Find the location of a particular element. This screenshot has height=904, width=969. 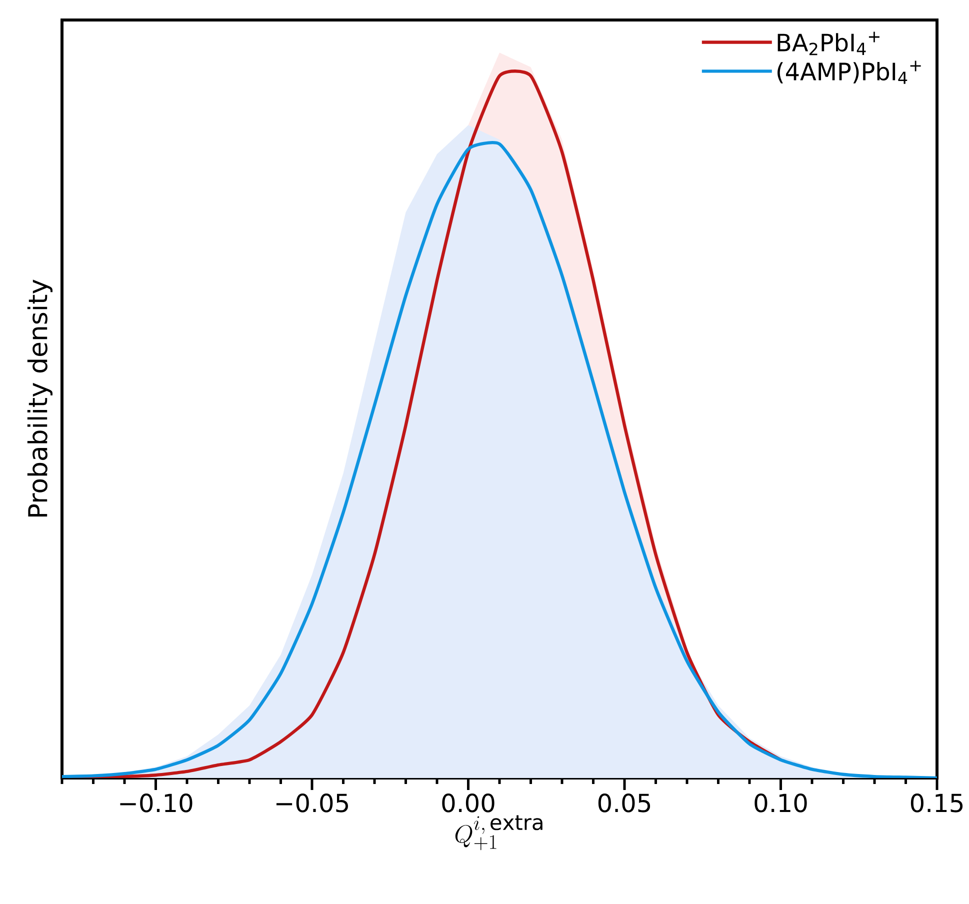

legend-label: (4AMP)PbI$_{4}$+ is located at coordinates (849, 72).